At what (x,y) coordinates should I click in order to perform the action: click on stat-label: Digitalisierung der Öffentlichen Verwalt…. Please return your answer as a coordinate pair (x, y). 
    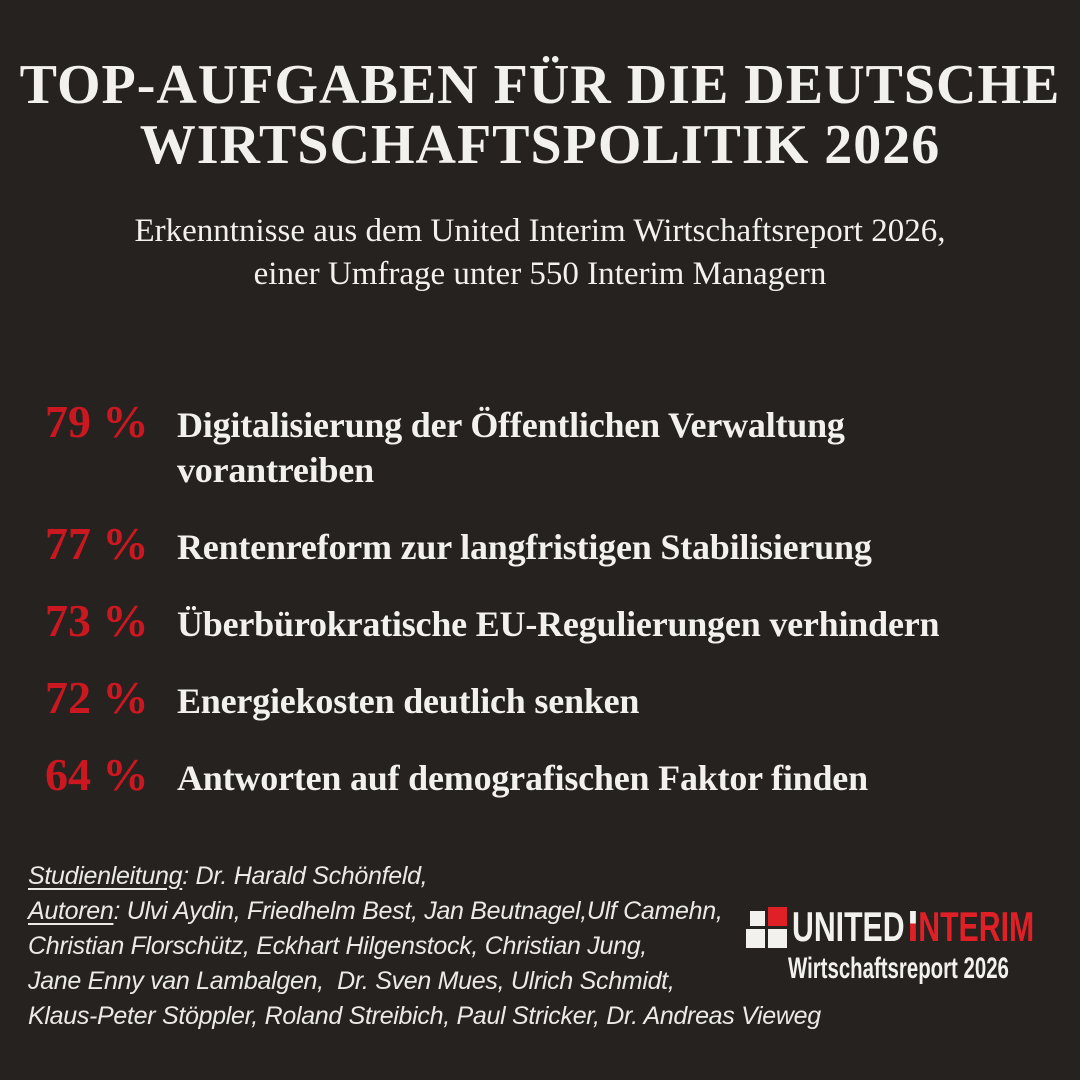
    Looking at the image, I should click on (511, 447).